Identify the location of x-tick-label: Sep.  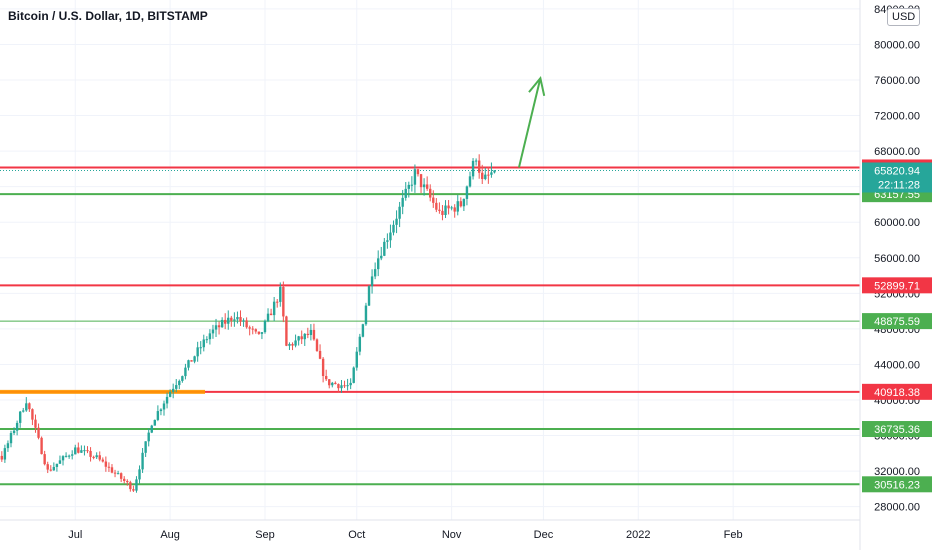
(265, 535).